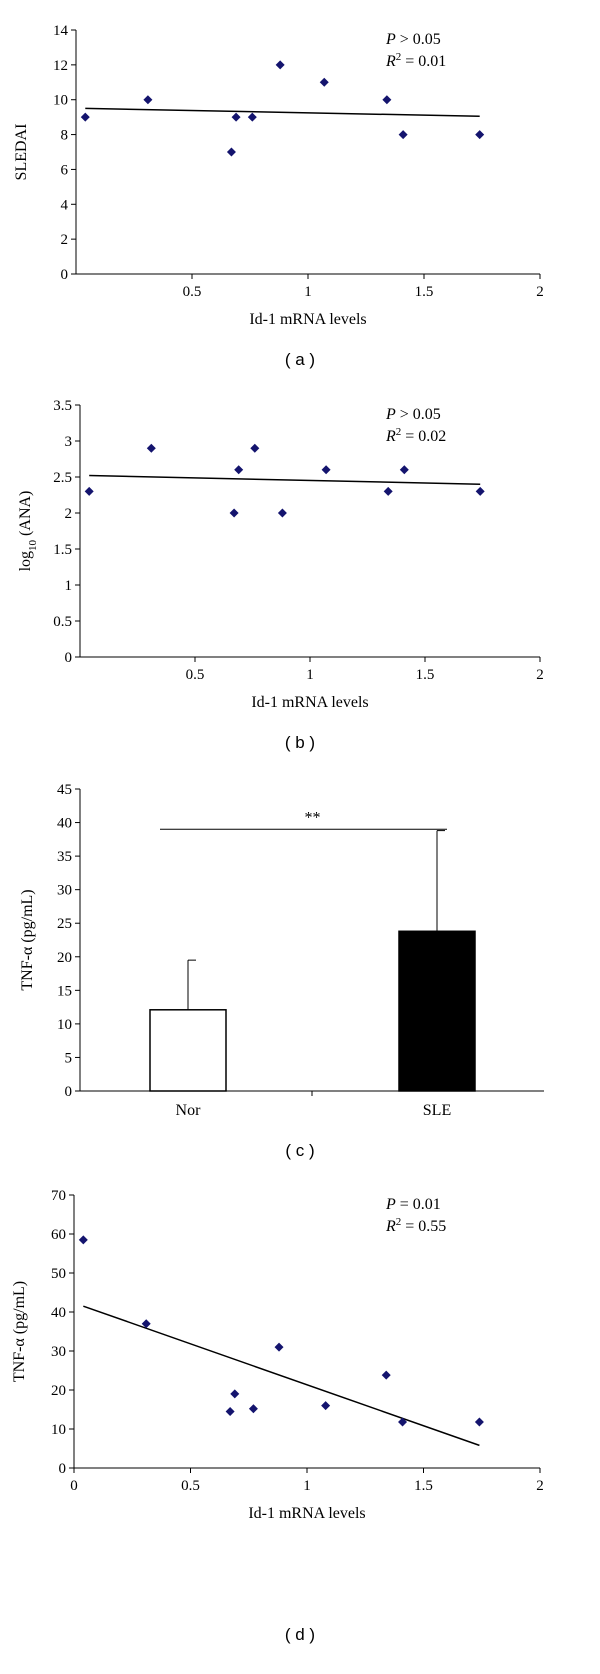 The width and height of the screenshot is (600, 1674). Describe the element at coordinates (65, 136) in the screenshot. I see `y-tick-label: 8` at that location.